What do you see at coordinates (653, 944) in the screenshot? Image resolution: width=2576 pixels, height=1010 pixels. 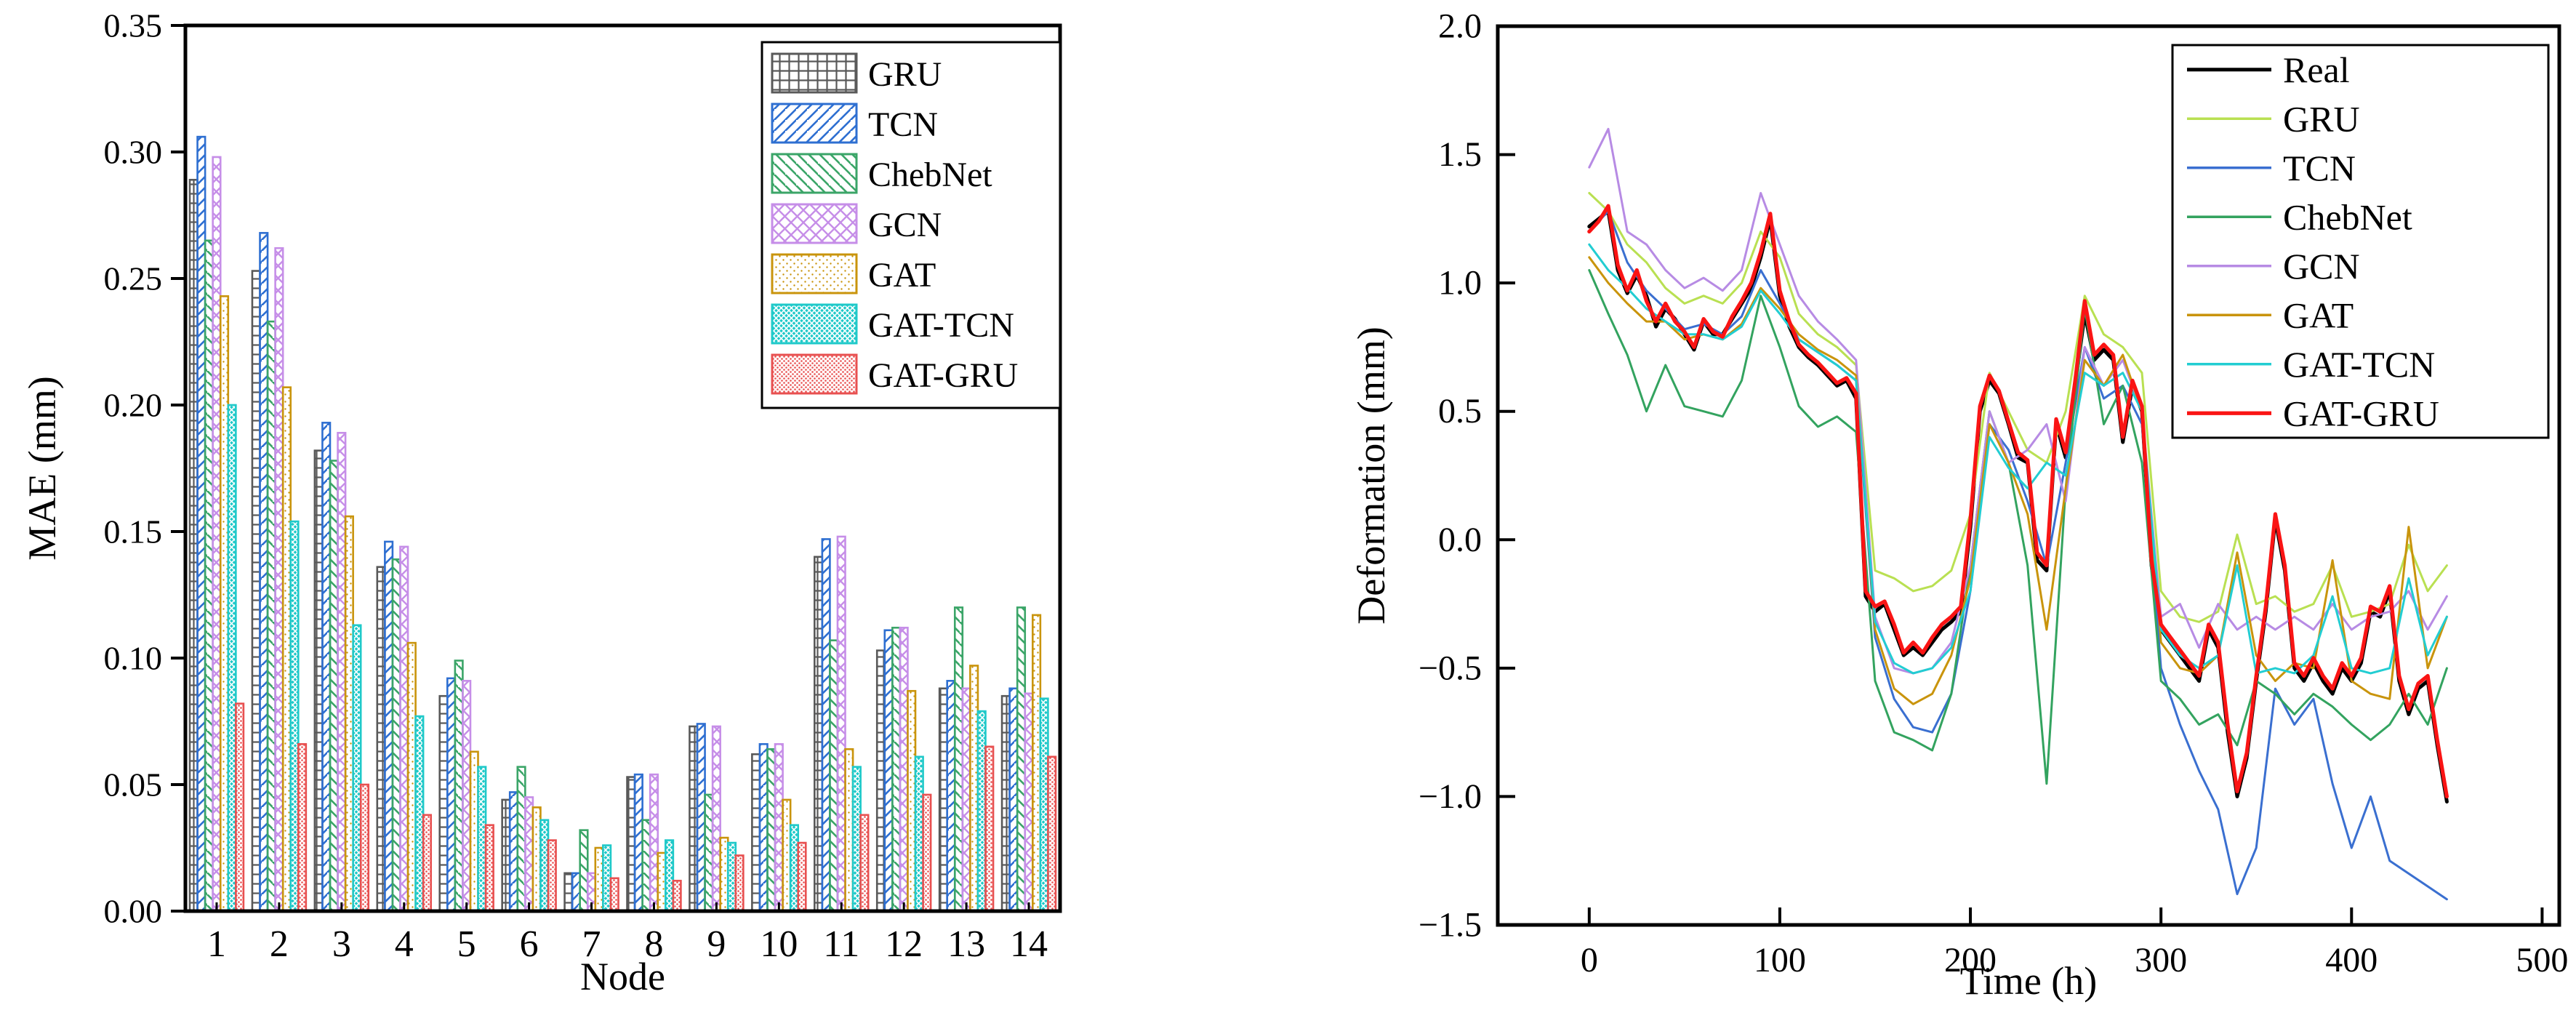 I see `bar-xtick-label: 8` at bounding box center [653, 944].